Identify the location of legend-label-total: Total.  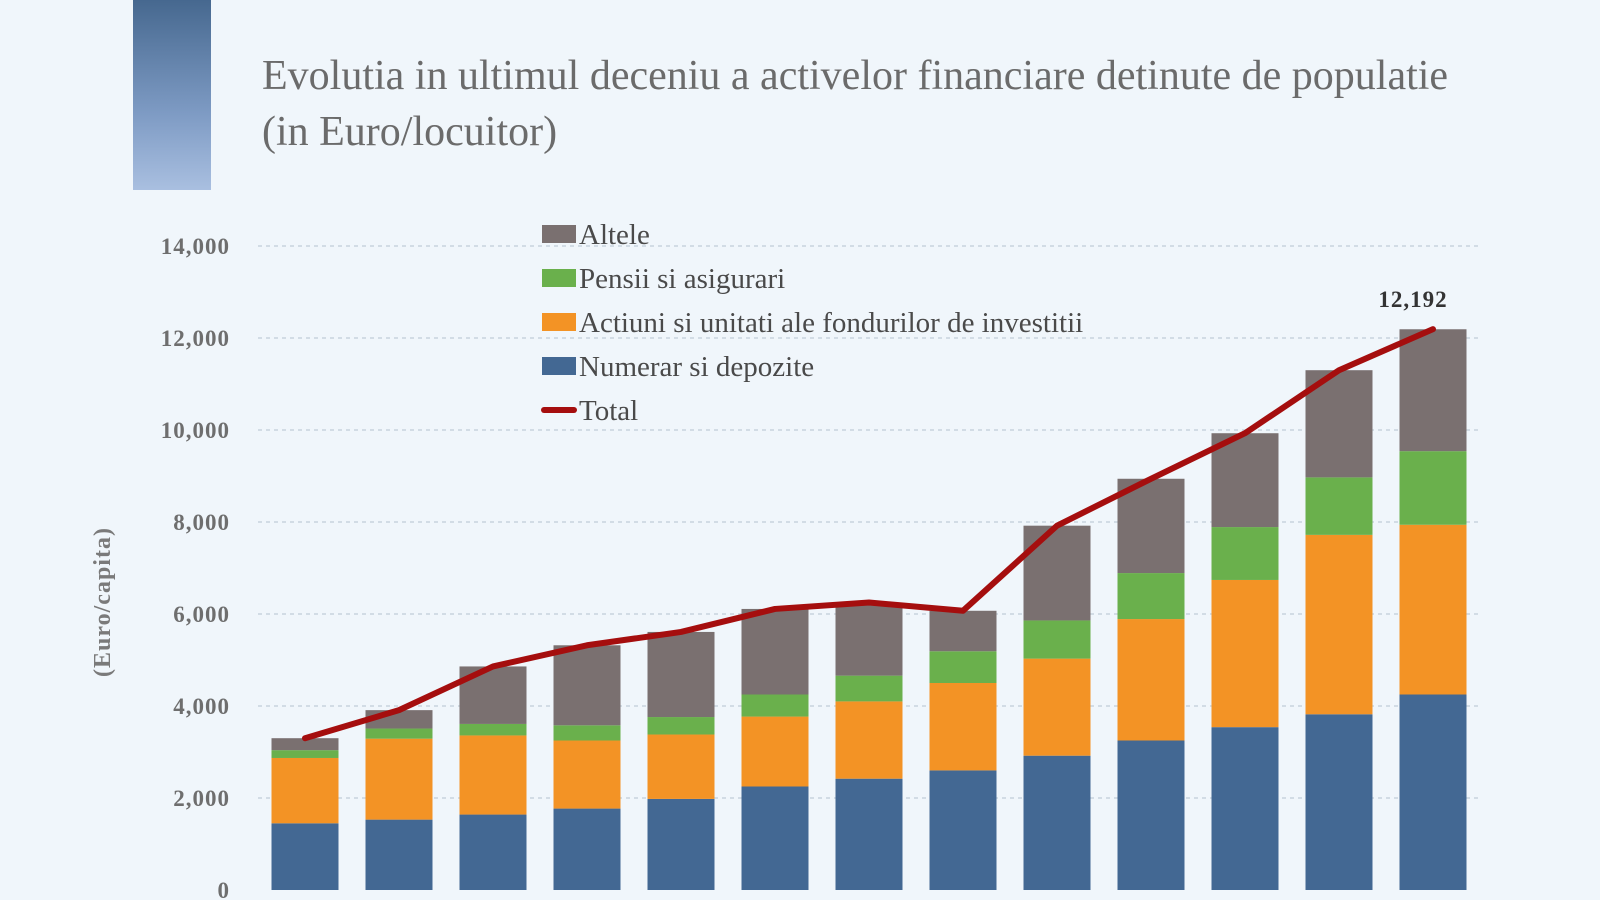
(608, 411).